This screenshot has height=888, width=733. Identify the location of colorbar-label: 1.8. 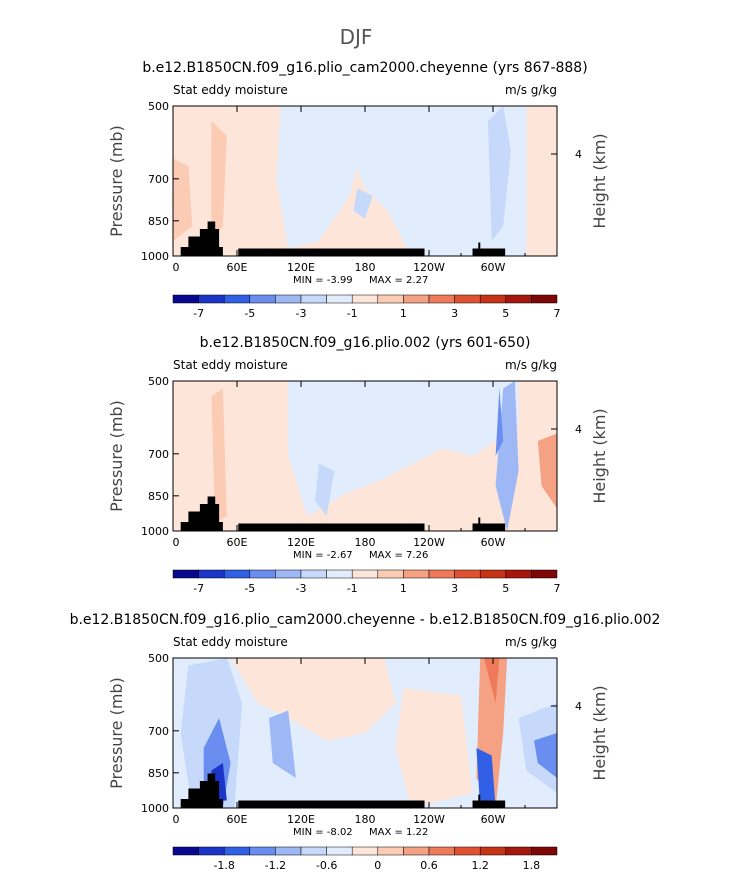
(532, 865).